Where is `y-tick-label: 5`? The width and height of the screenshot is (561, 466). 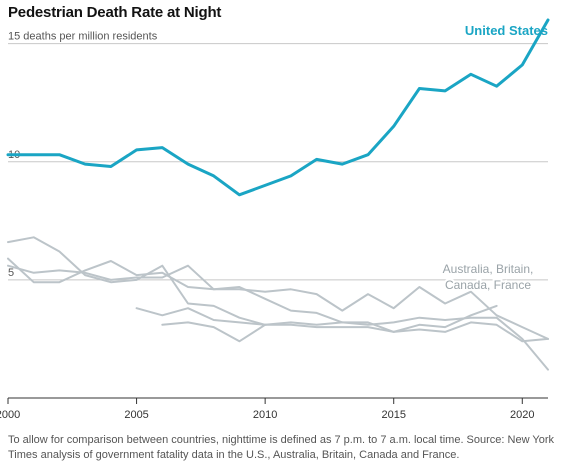 y-tick-label: 5 is located at coordinates (11, 273).